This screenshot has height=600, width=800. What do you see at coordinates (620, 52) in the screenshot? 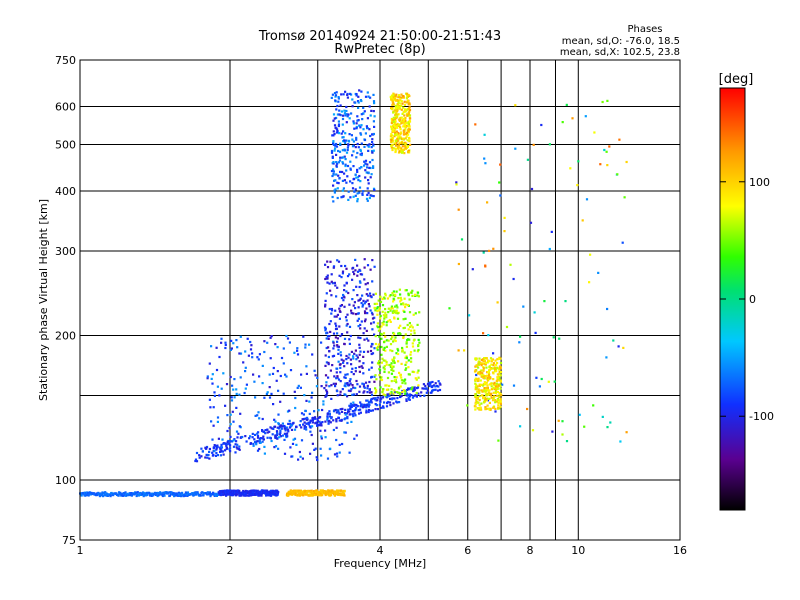
I see `legend-x-stats: mean, sd,X: 102.5, 23.8` at bounding box center [620, 52].